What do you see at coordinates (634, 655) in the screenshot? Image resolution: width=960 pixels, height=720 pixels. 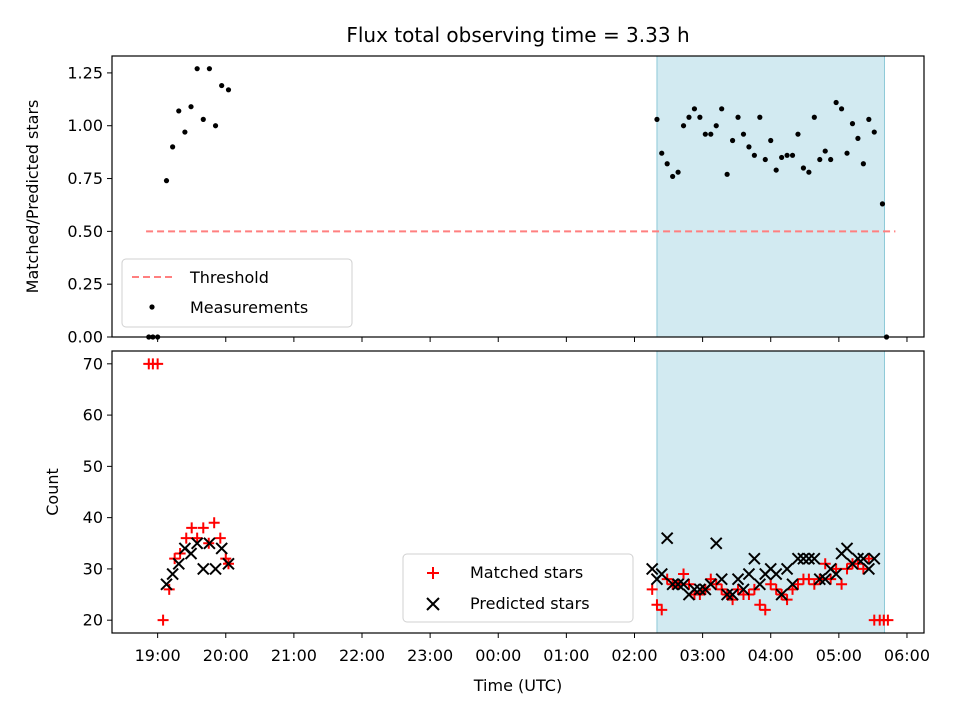 I see `x-tick-label: 02:00` at bounding box center [634, 655].